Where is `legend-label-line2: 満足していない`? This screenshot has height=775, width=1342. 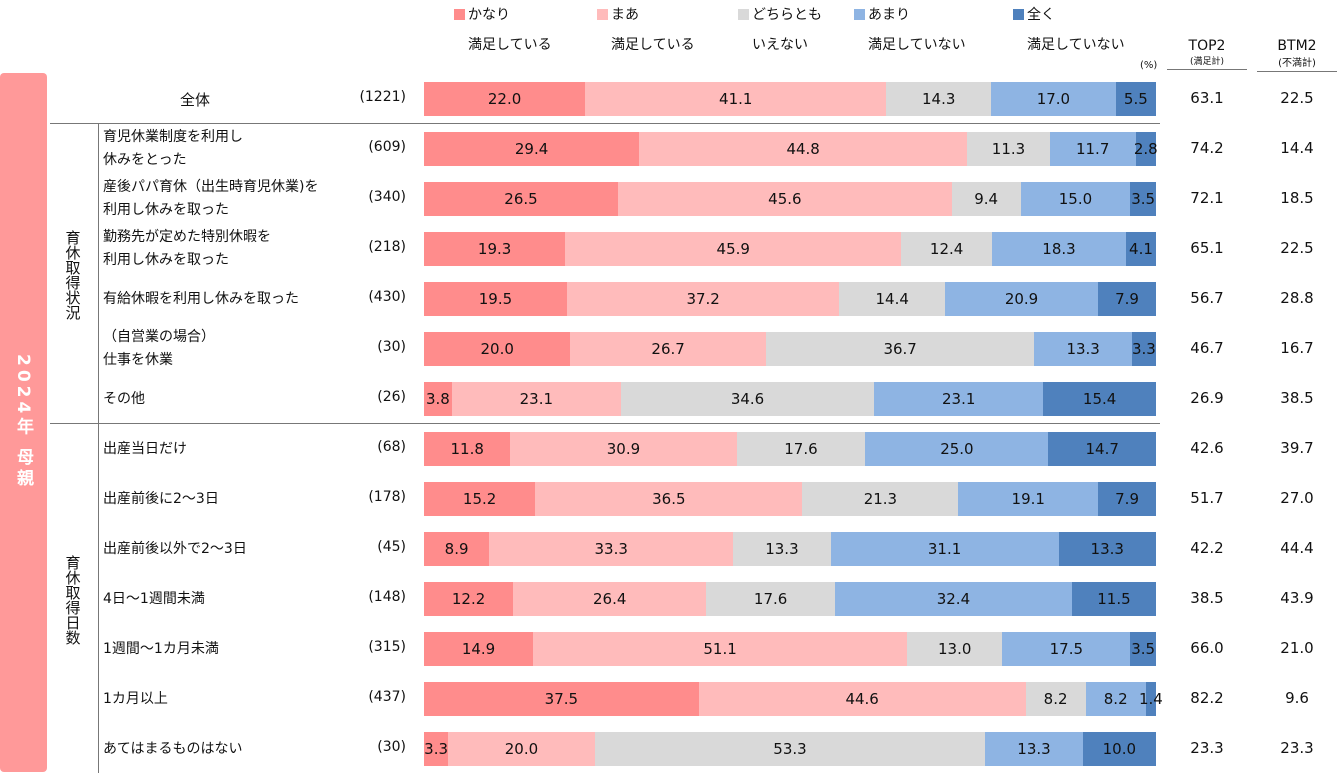
legend-label-line2: 満足していない is located at coordinates (917, 45).